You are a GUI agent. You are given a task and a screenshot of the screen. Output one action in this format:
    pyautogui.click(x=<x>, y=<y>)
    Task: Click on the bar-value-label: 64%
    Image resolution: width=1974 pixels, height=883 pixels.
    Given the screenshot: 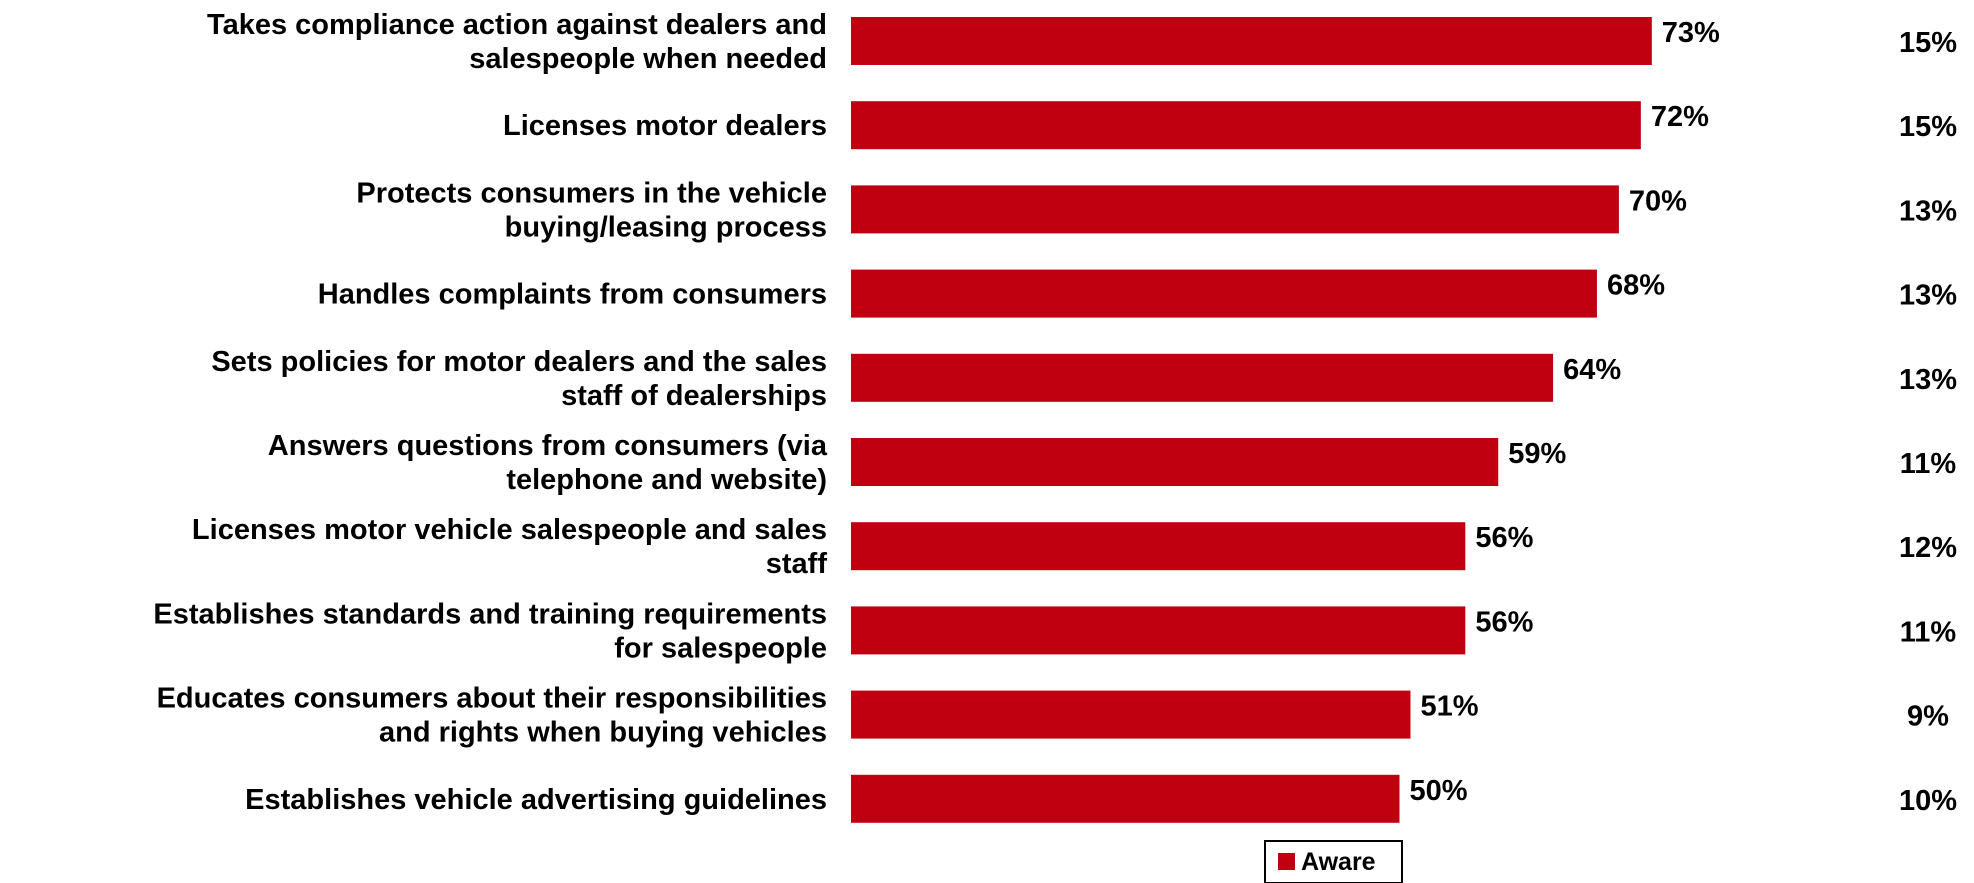 What is the action you would take?
    pyautogui.click(x=1592, y=370)
    